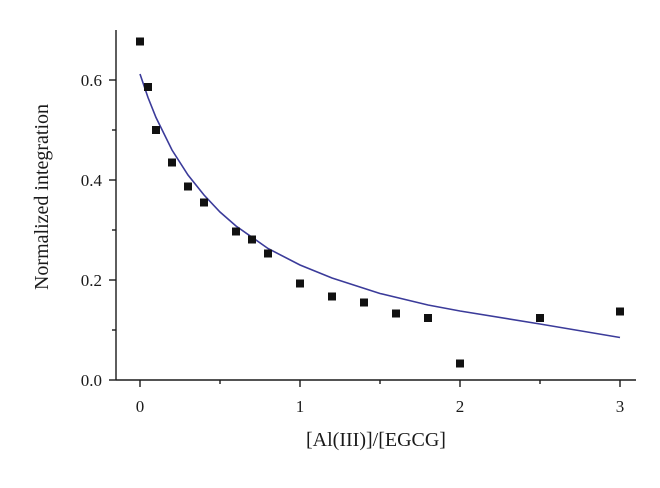 The height and width of the screenshot is (488, 660). What do you see at coordinates (91, 80) in the screenshot?
I see `y-tick-label: 0.6` at bounding box center [91, 80].